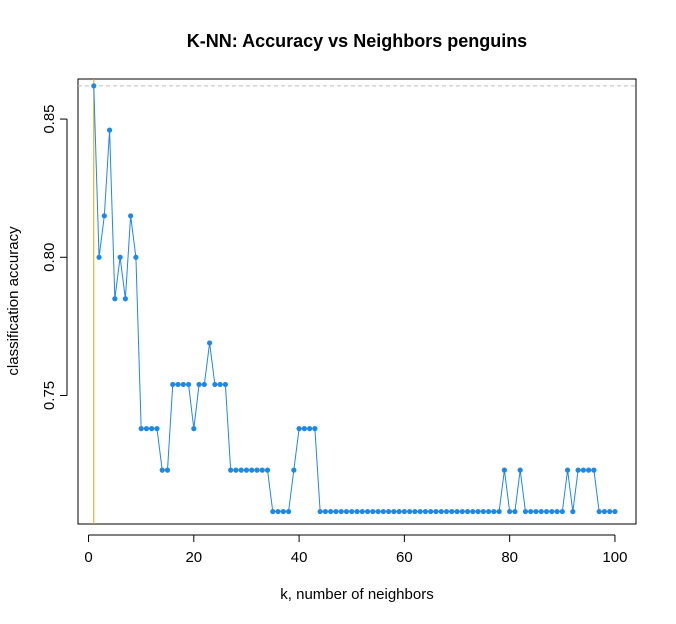 This screenshot has height=624, width=676. I want to click on x-tick-label: 80, so click(509, 557).